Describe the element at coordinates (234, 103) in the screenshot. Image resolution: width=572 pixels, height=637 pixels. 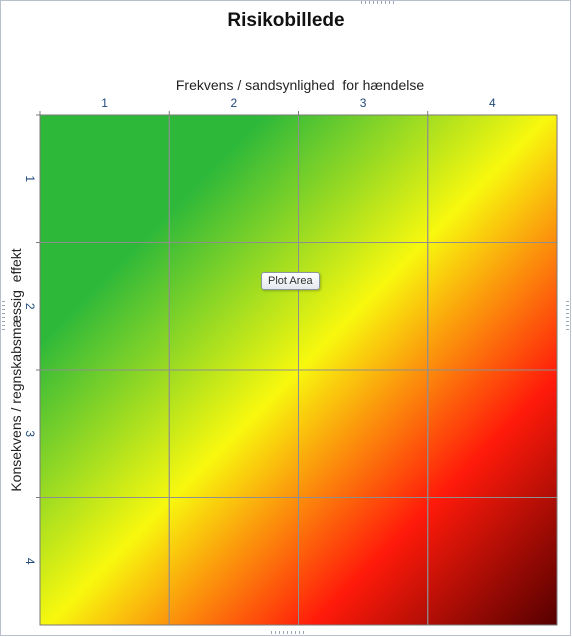
I see `x-tick-label: 2` at that location.